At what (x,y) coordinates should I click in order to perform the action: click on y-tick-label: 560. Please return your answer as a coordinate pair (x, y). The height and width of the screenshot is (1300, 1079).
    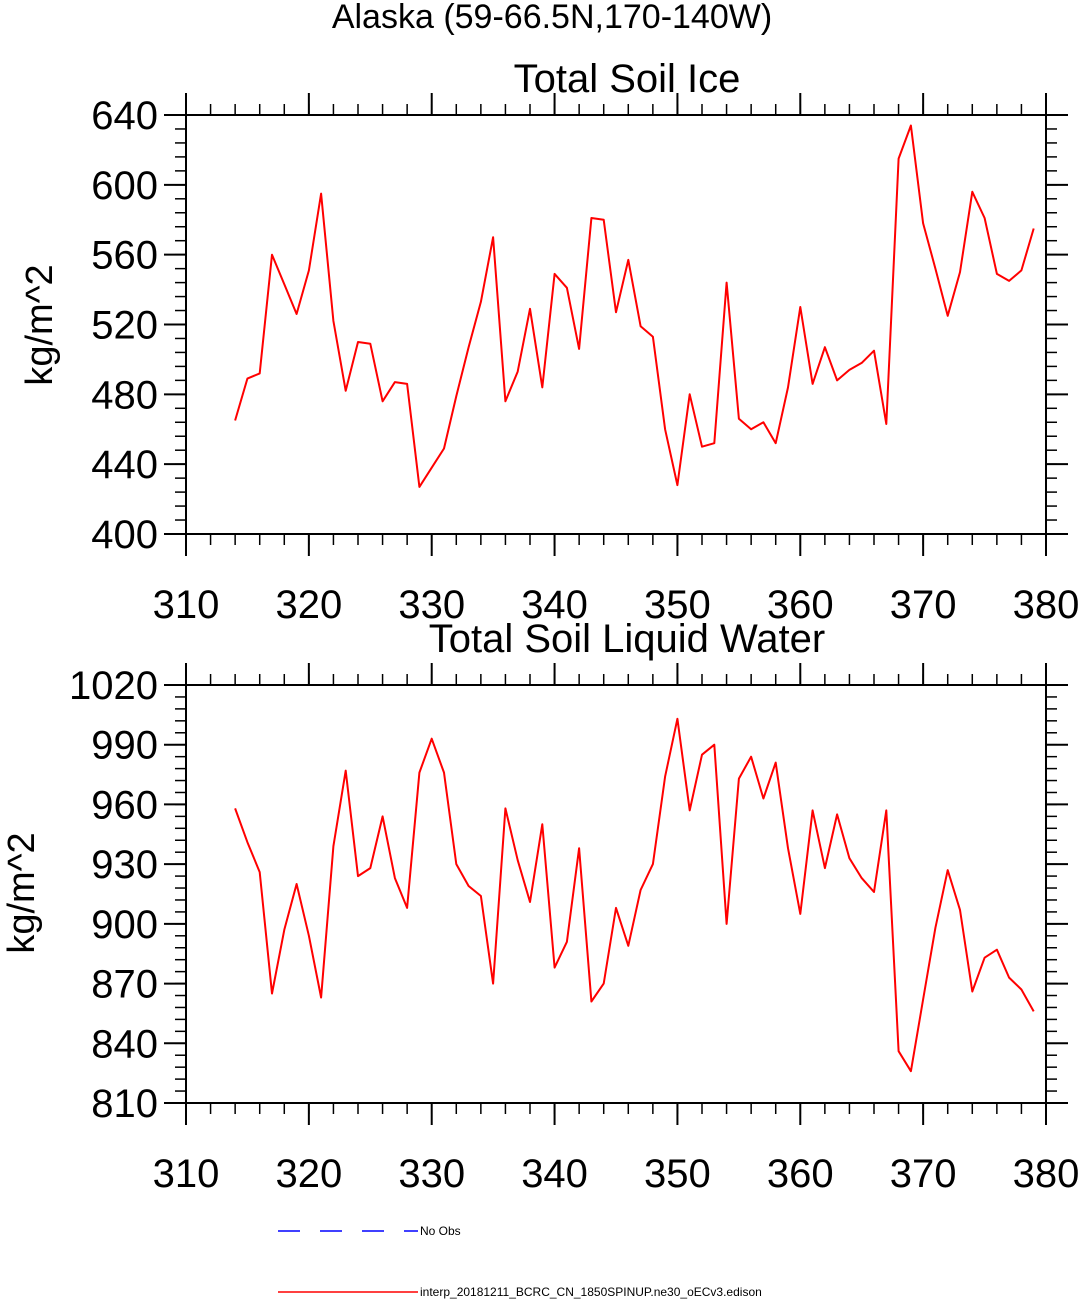
    Looking at the image, I should click on (124, 256).